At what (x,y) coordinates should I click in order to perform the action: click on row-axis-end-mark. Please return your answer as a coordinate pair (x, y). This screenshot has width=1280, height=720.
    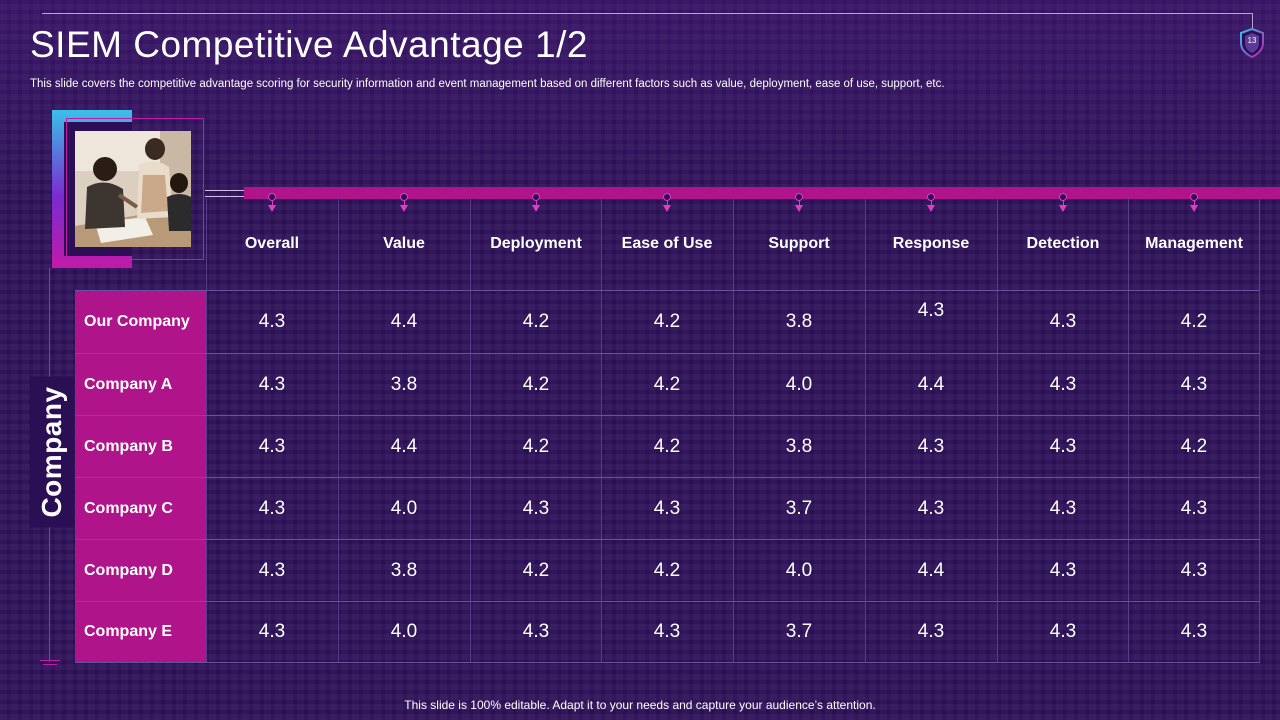
    Looking at the image, I should click on (50, 664).